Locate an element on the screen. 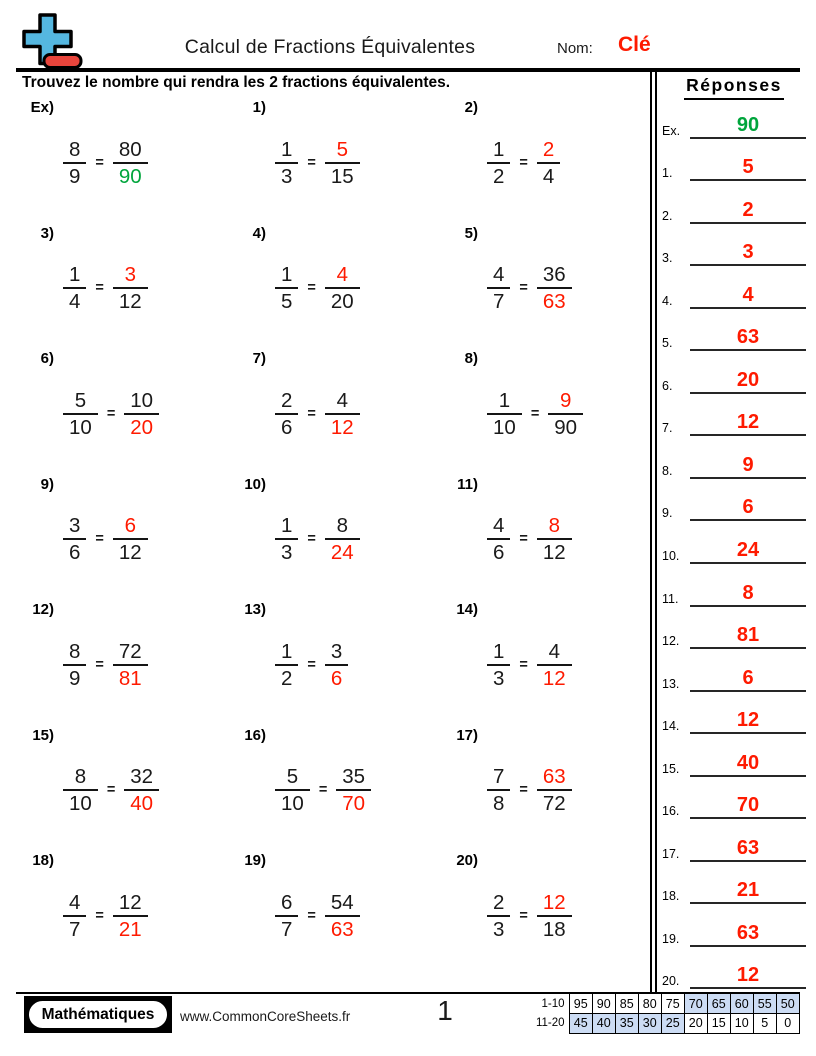 The width and height of the screenshot is (816, 1056). answer-row: 7. 12 is located at coordinates (734, 415).